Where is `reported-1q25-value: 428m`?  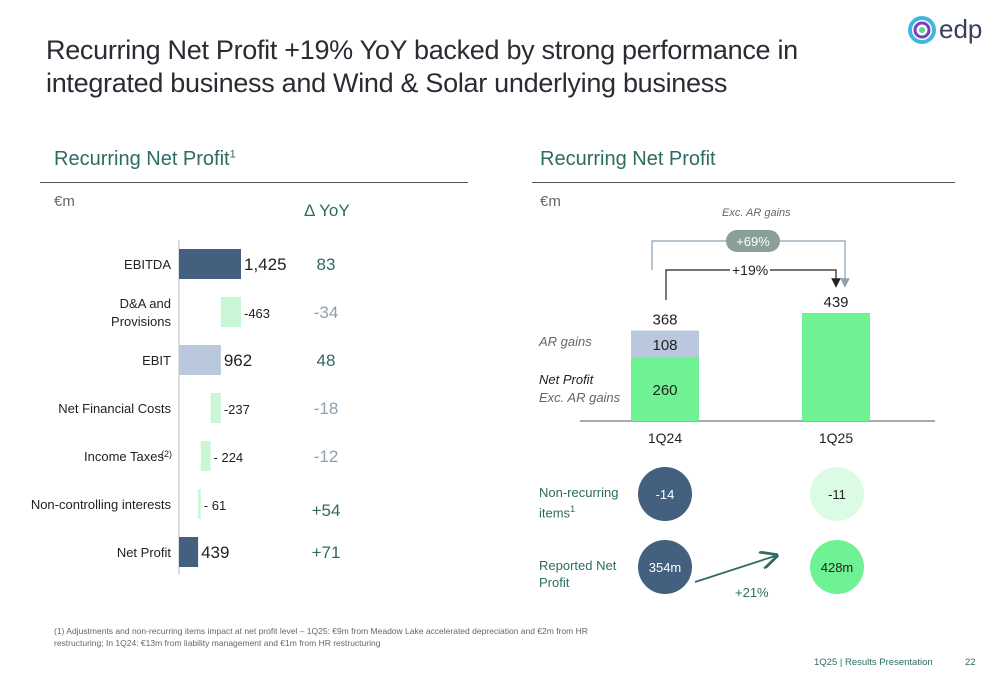
reported-1q25-value: 428m is located at coordinates (837, 567).